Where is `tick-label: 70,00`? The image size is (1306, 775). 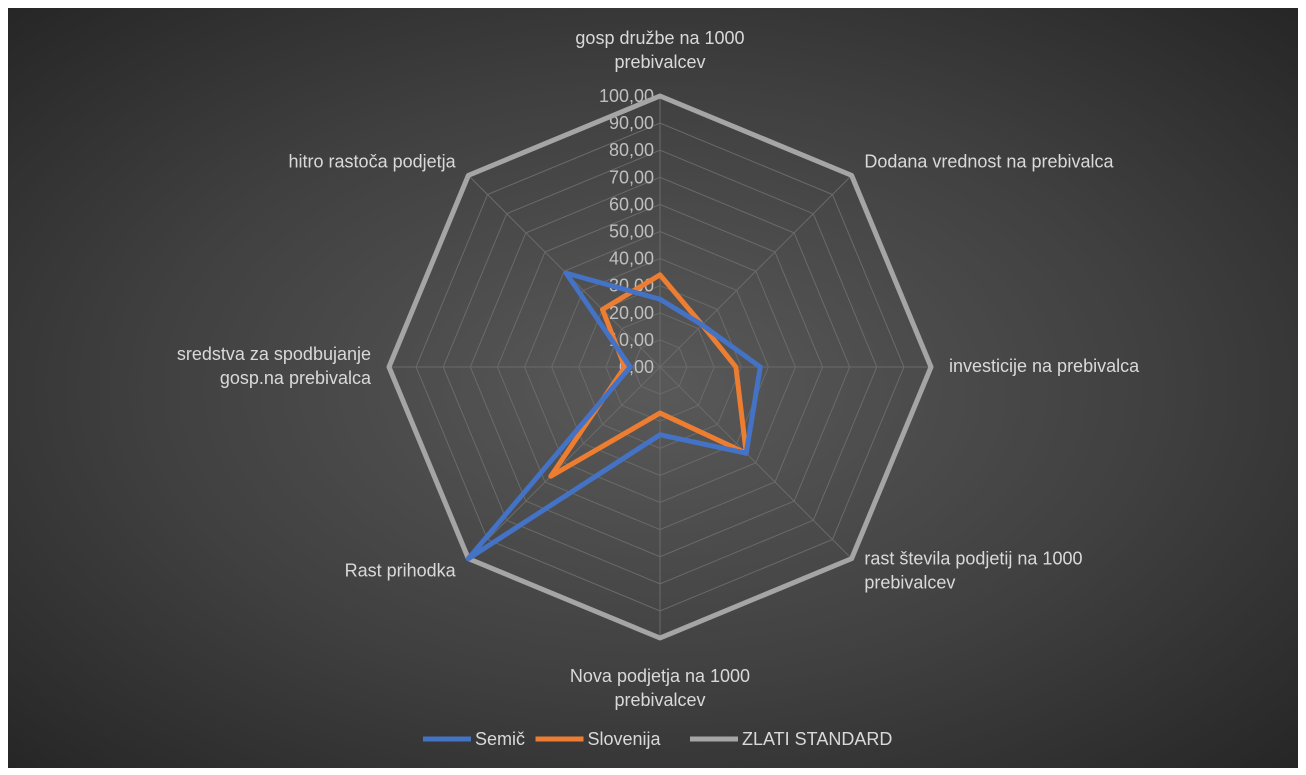 tick-label: 70,00 is located at coordinates (631, 177).